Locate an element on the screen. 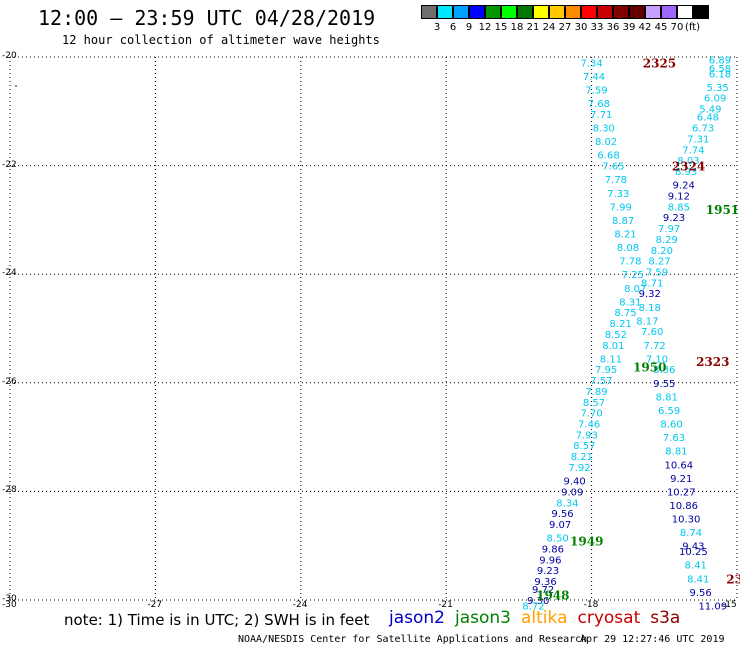 The width and height of the screenshot is (740, 650). wave-height-value: 8.02 is located at coordinates (606, 142).